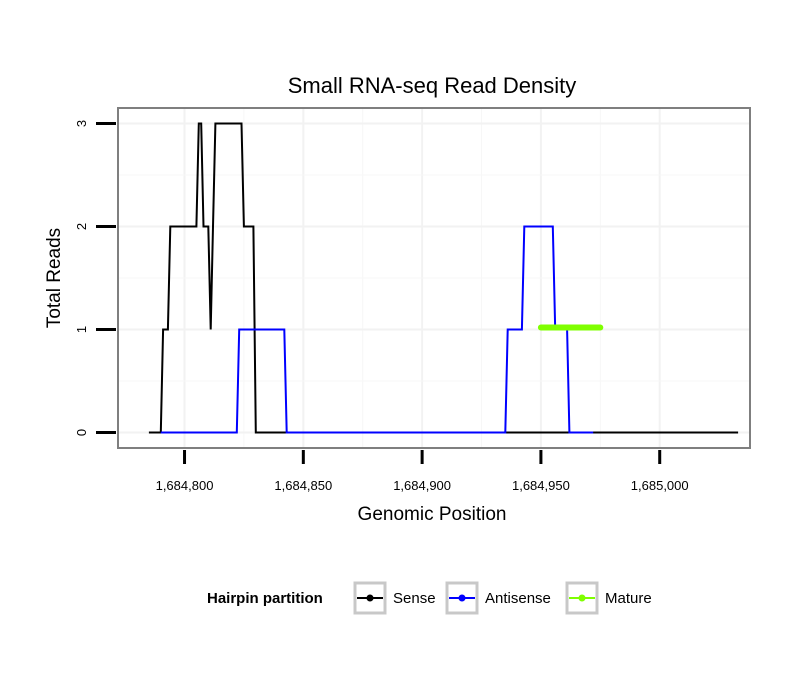  Describe the element at coordinates (54, 278) in the screenshot. I see `y-axis-title: Total Reads` at that location.